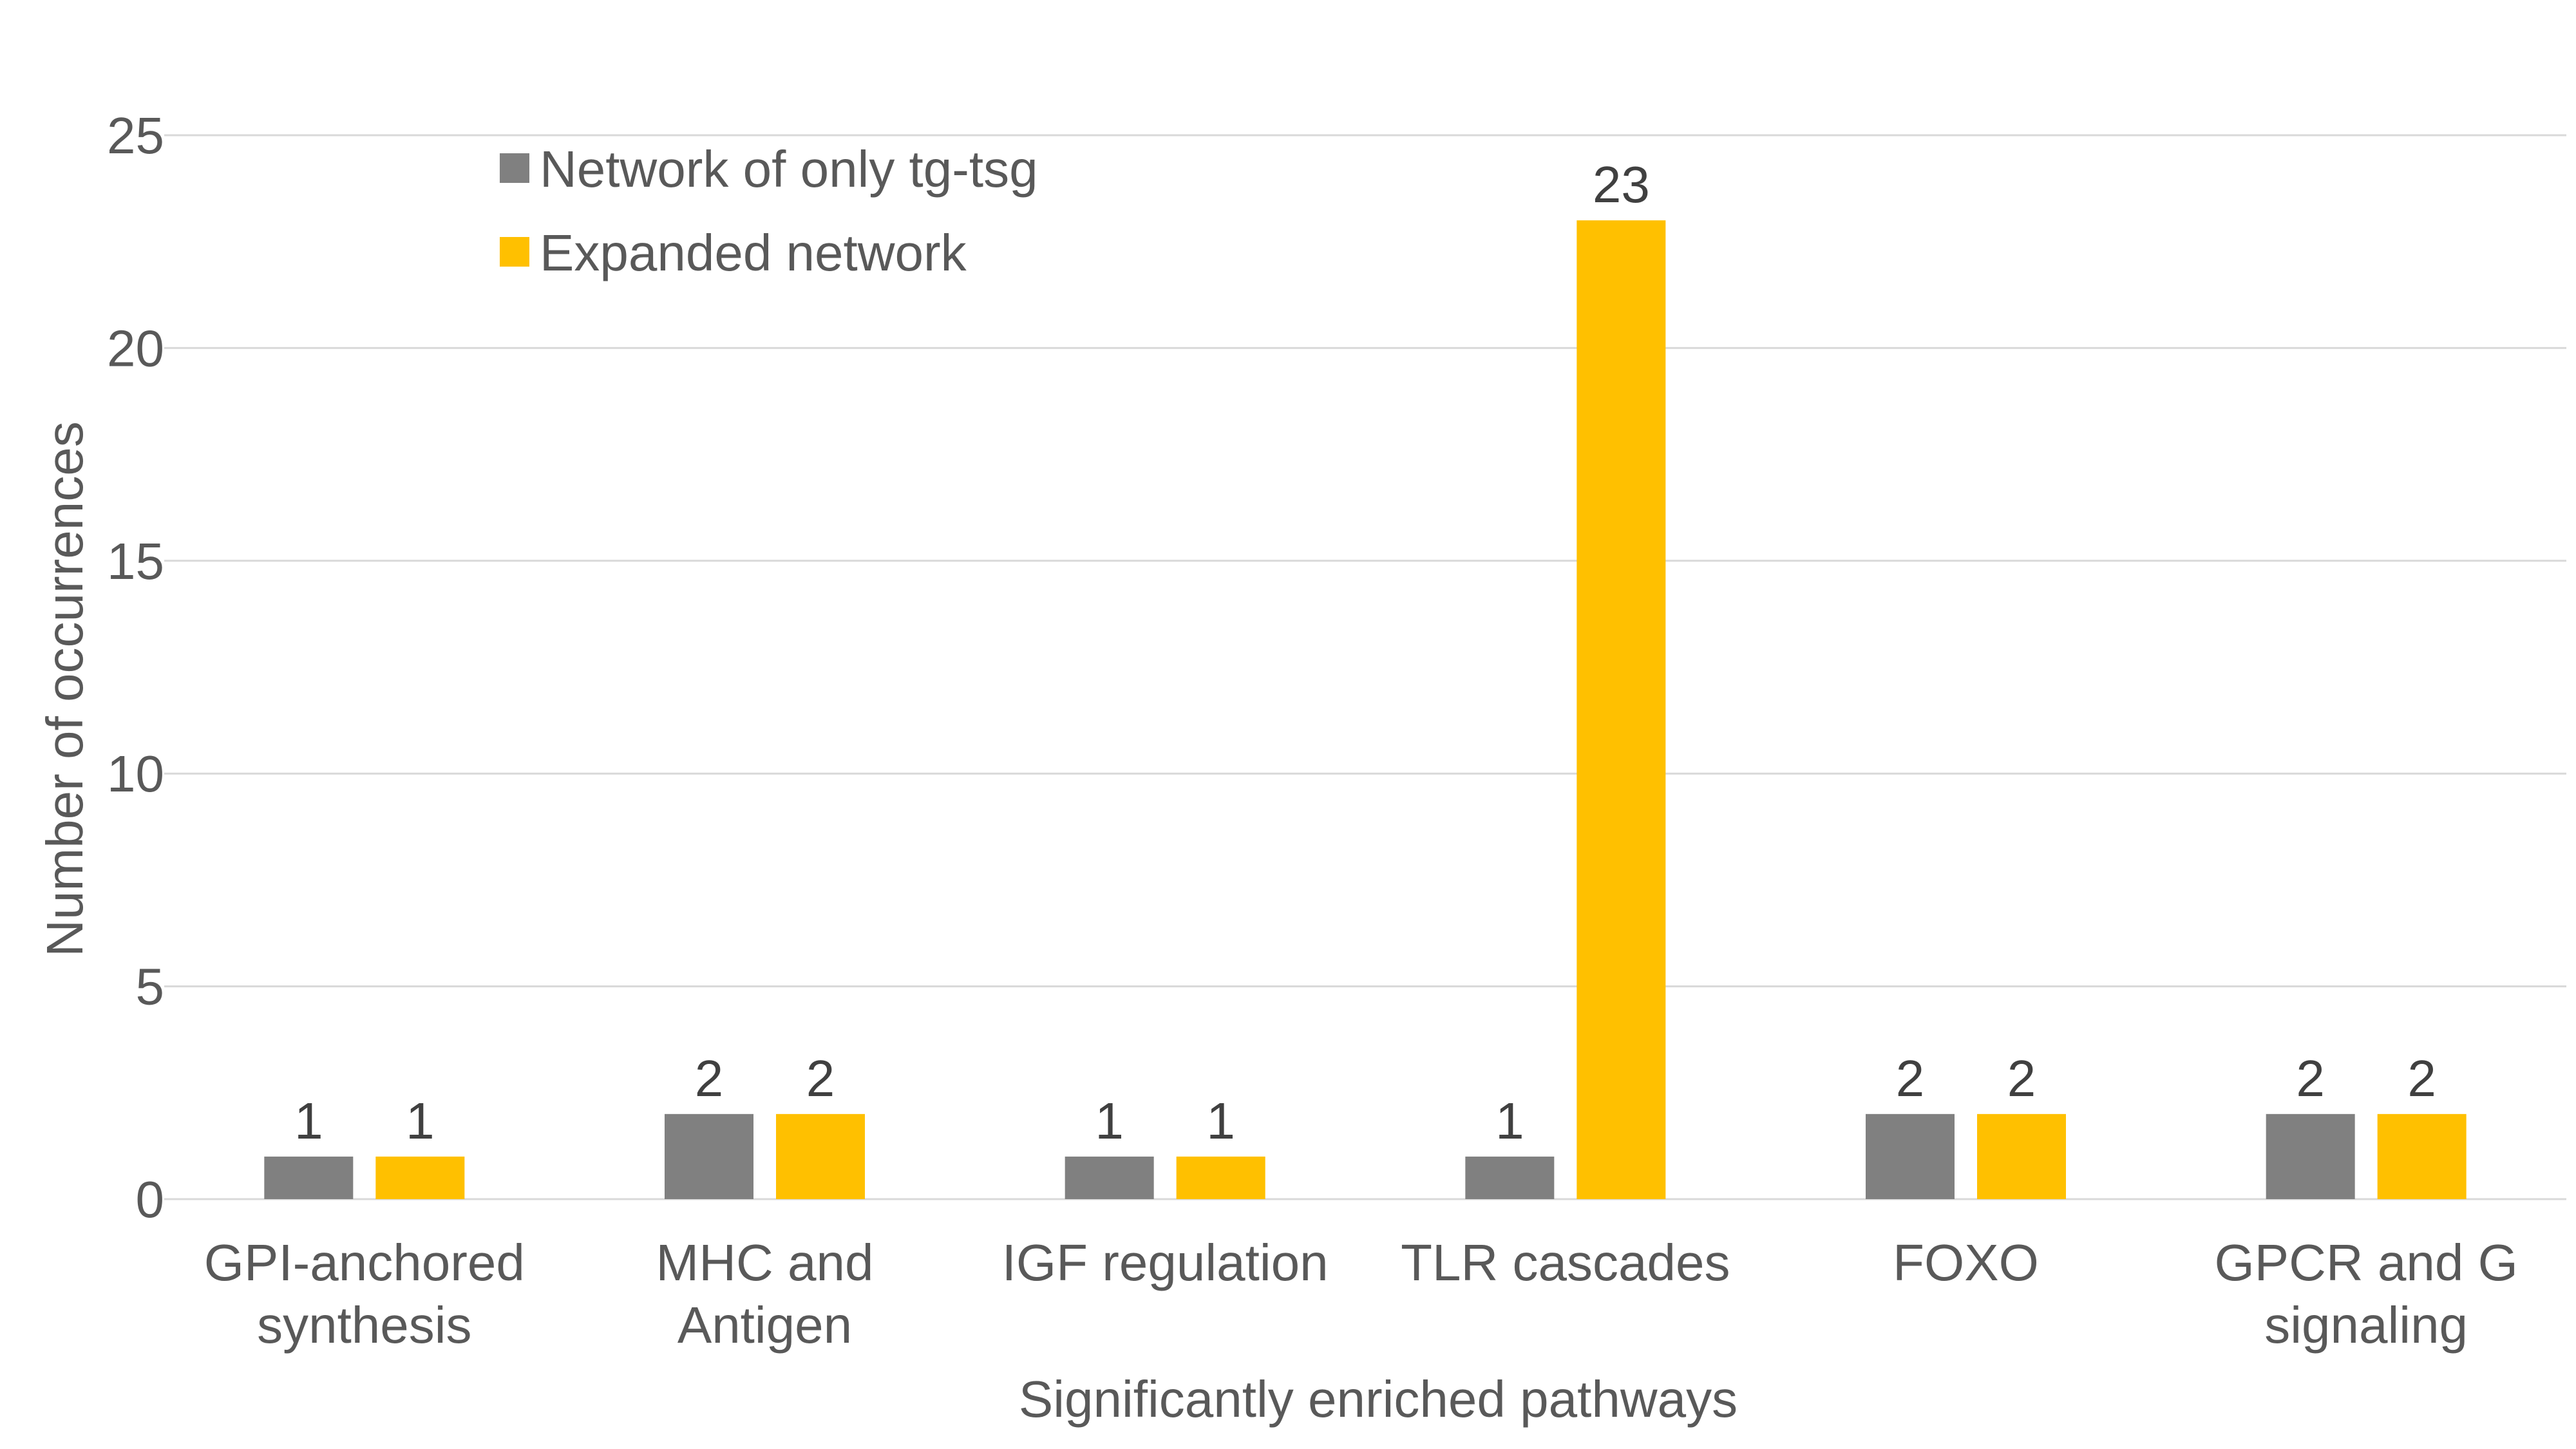  Describe the element at coordinates (765, 1294) in the screenshot. I see `x-tick-label: MHC and Antigen` at that location.